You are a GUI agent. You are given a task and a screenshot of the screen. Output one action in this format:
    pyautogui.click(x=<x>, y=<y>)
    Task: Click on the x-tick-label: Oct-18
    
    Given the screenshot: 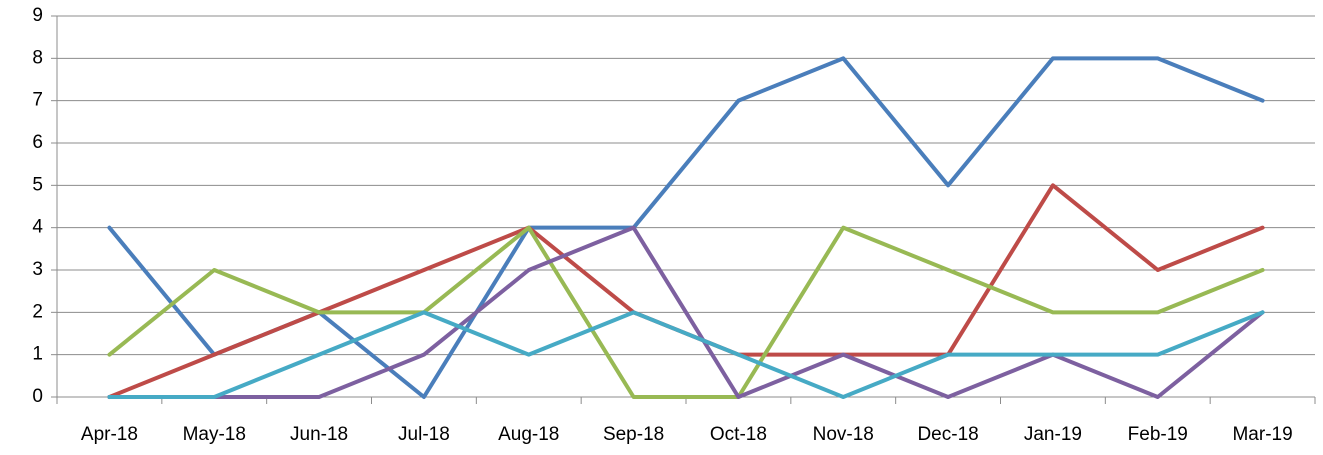 What is the action you would take?
    pyautogui.click(x=738, y=434)
    